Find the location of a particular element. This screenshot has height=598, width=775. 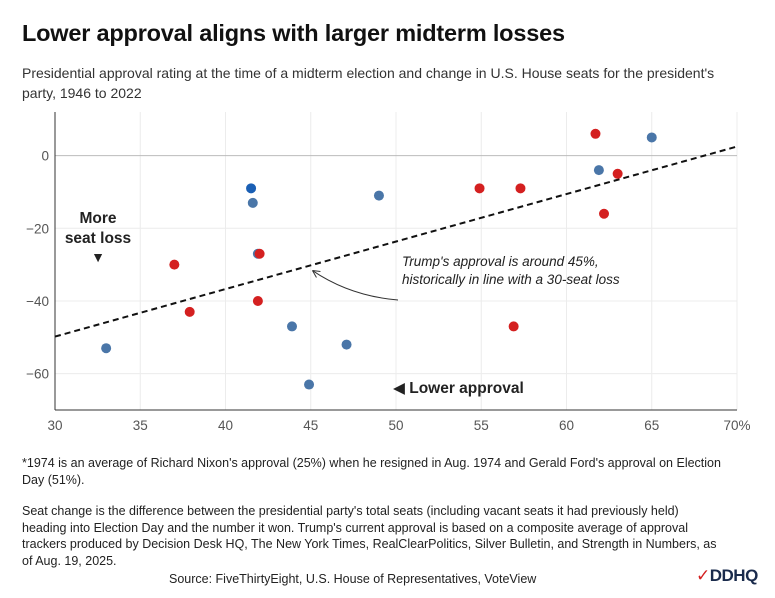

more-seat-loss-label: More seat loss ▼ is located at coordinates (98, 238).